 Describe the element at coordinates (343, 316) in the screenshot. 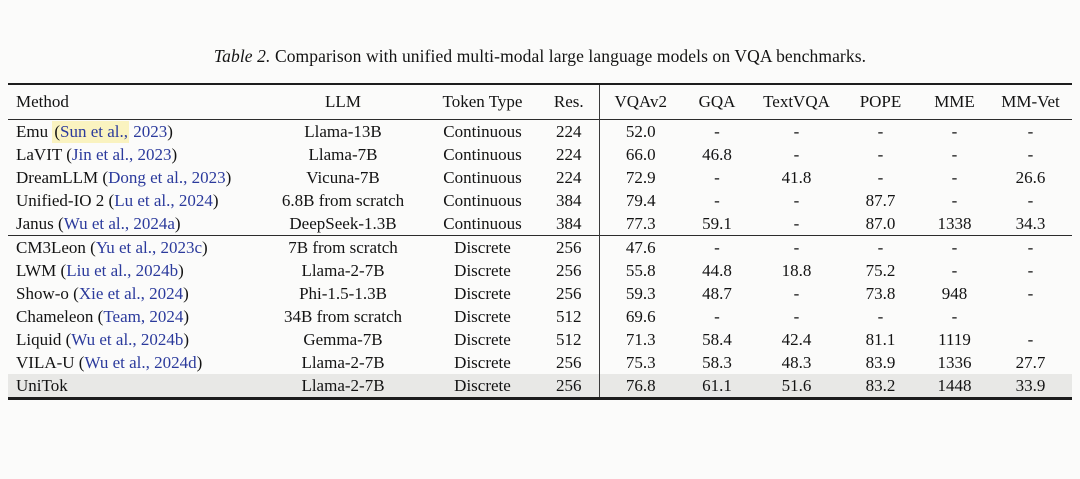

I see `llm-cell: 34B from scratch` at that location.